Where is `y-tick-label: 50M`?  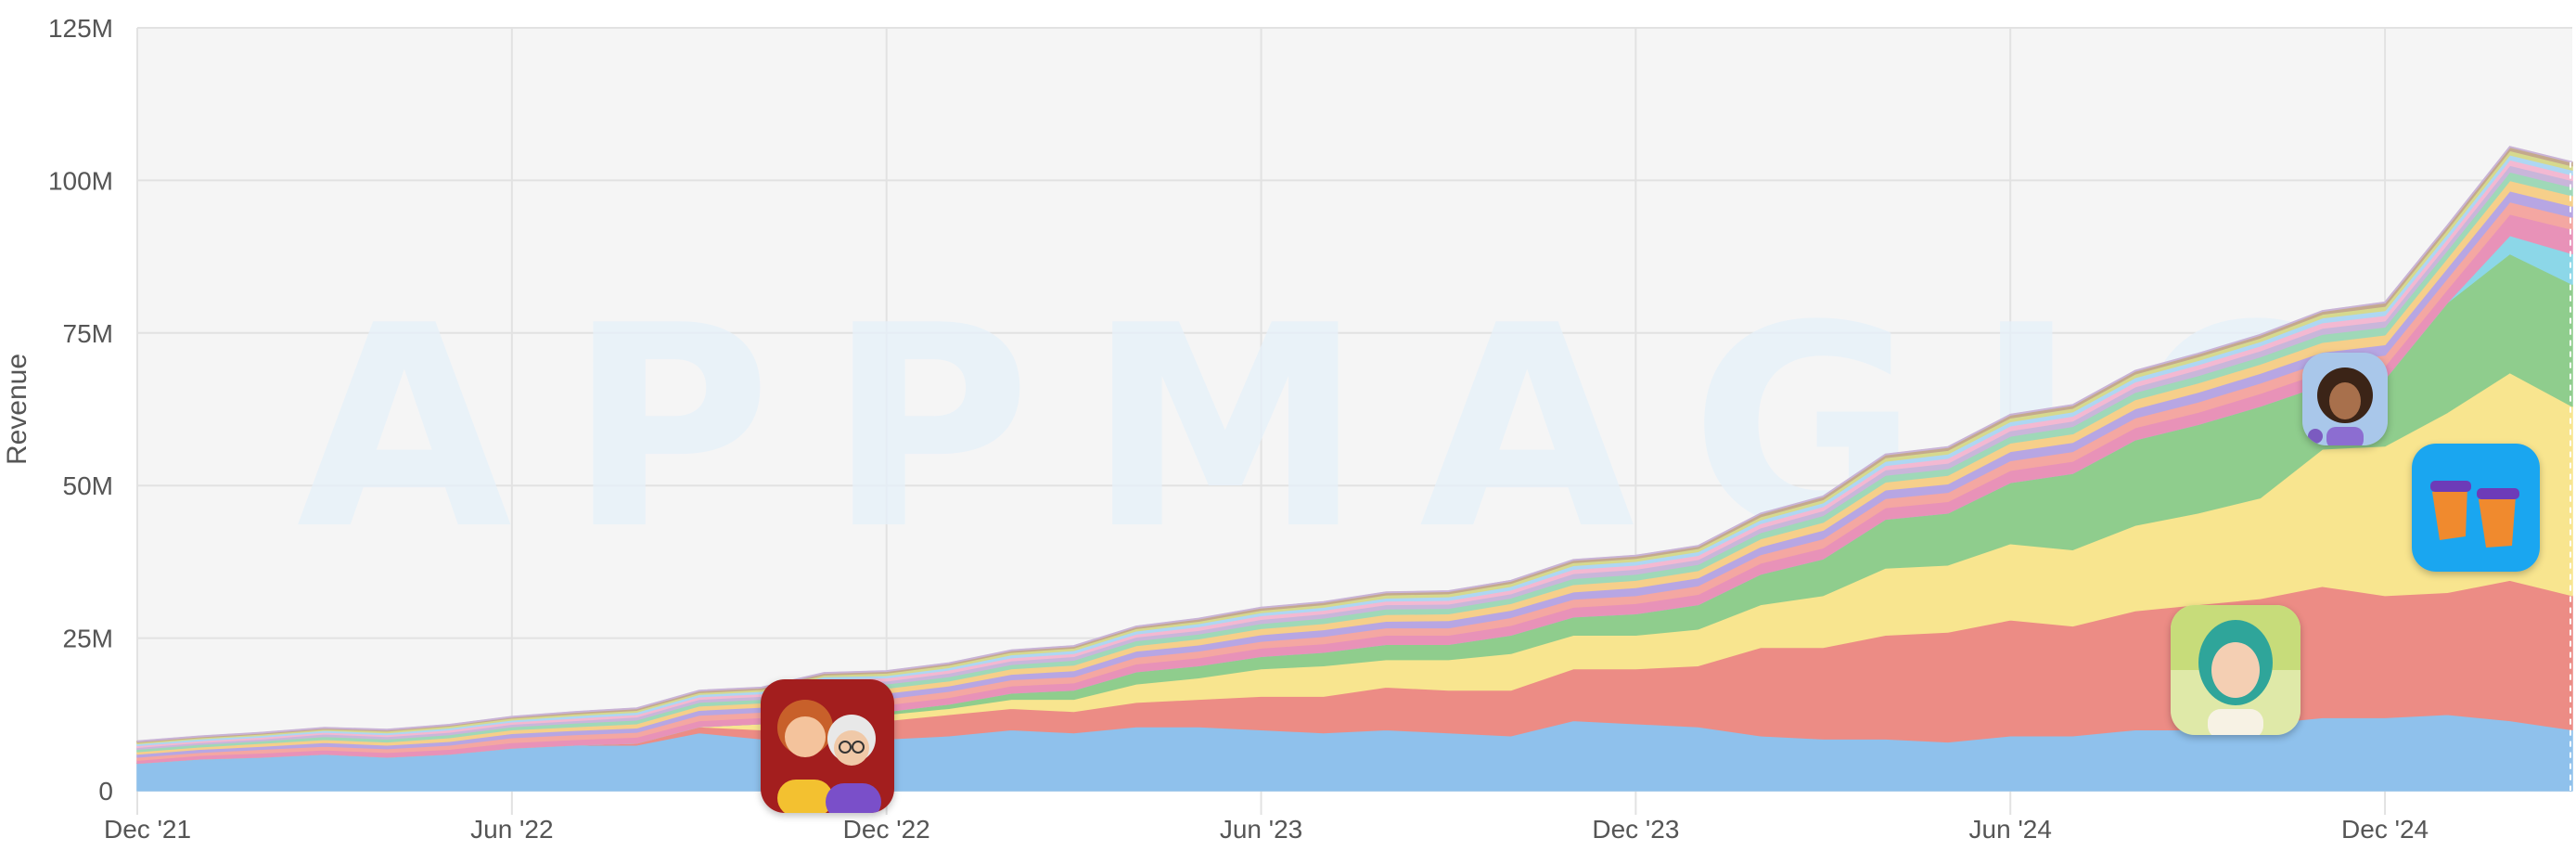
y-tick-label: 50M is located at coordinates (88, 486).